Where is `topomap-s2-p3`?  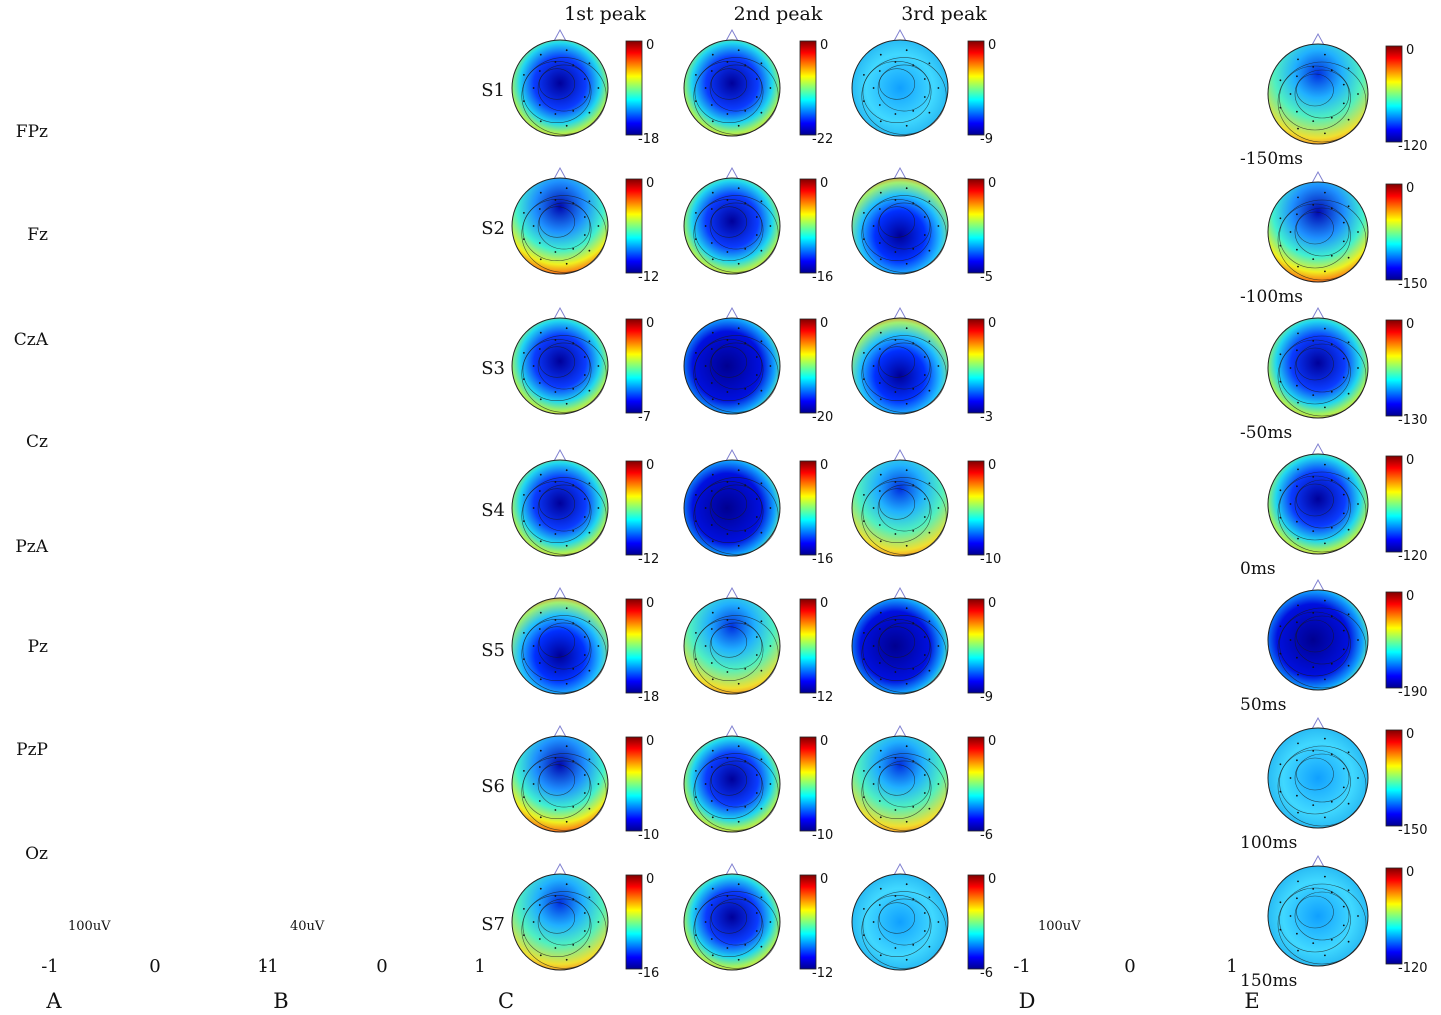
topomap-s2-p3 is located at coordinates (900, 220).